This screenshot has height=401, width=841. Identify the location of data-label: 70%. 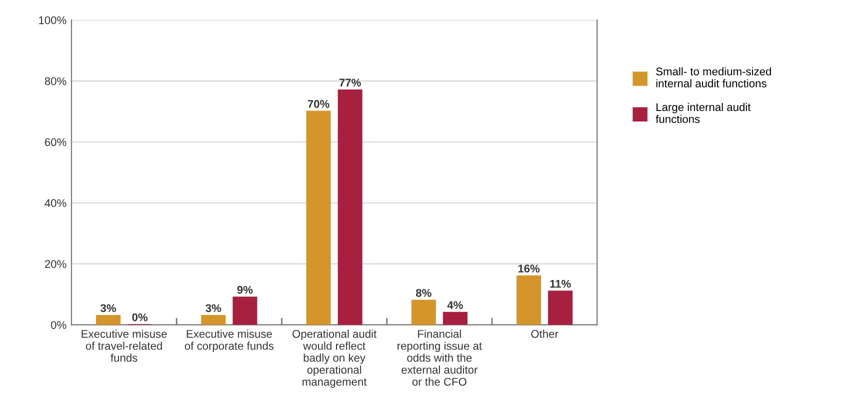
(319, 104).